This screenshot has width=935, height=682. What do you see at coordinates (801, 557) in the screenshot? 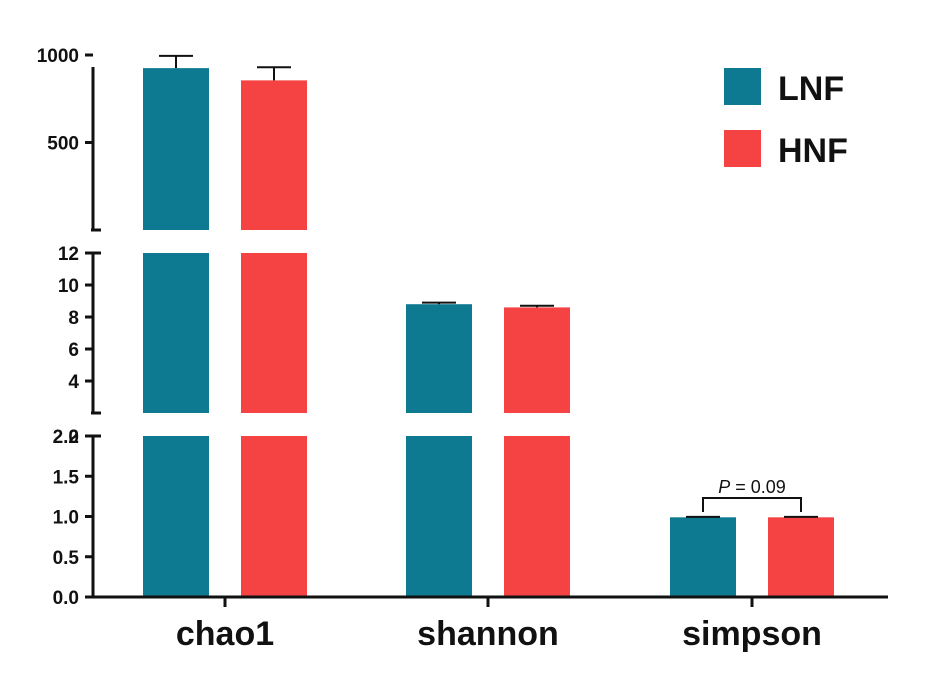
I see `bar-hnf-simpson` at bounding box center [801, 557].